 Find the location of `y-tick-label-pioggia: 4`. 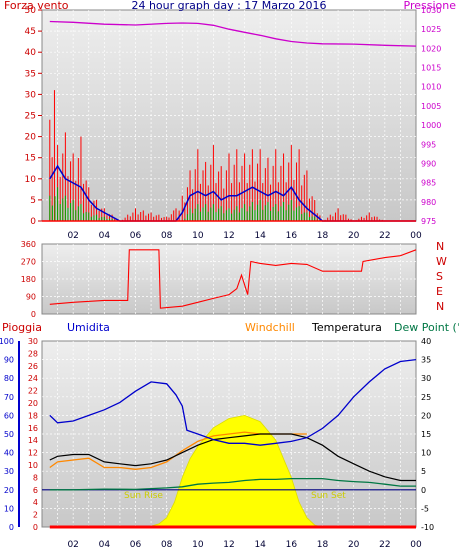

y-tick-label-pioggia: 4 is located at coordinates (35, 502).